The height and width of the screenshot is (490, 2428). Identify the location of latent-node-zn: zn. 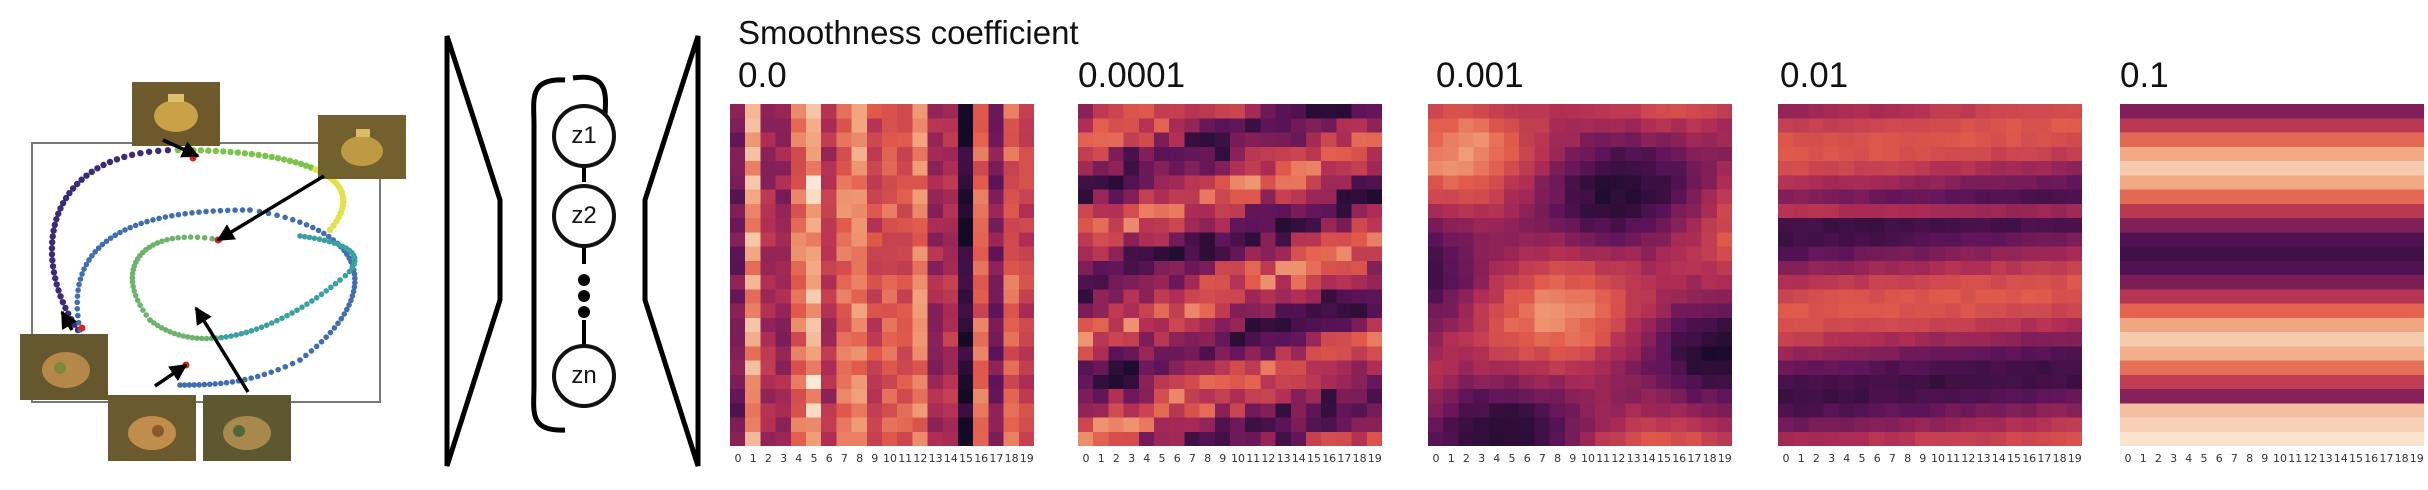
(584, 376).